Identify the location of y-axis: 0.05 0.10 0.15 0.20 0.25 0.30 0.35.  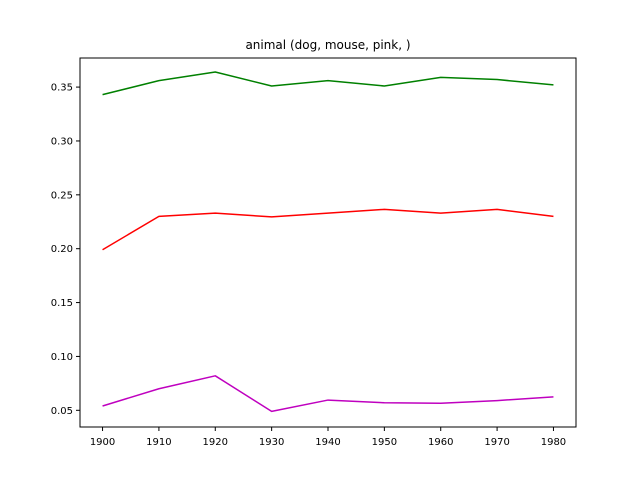
(65, 250).